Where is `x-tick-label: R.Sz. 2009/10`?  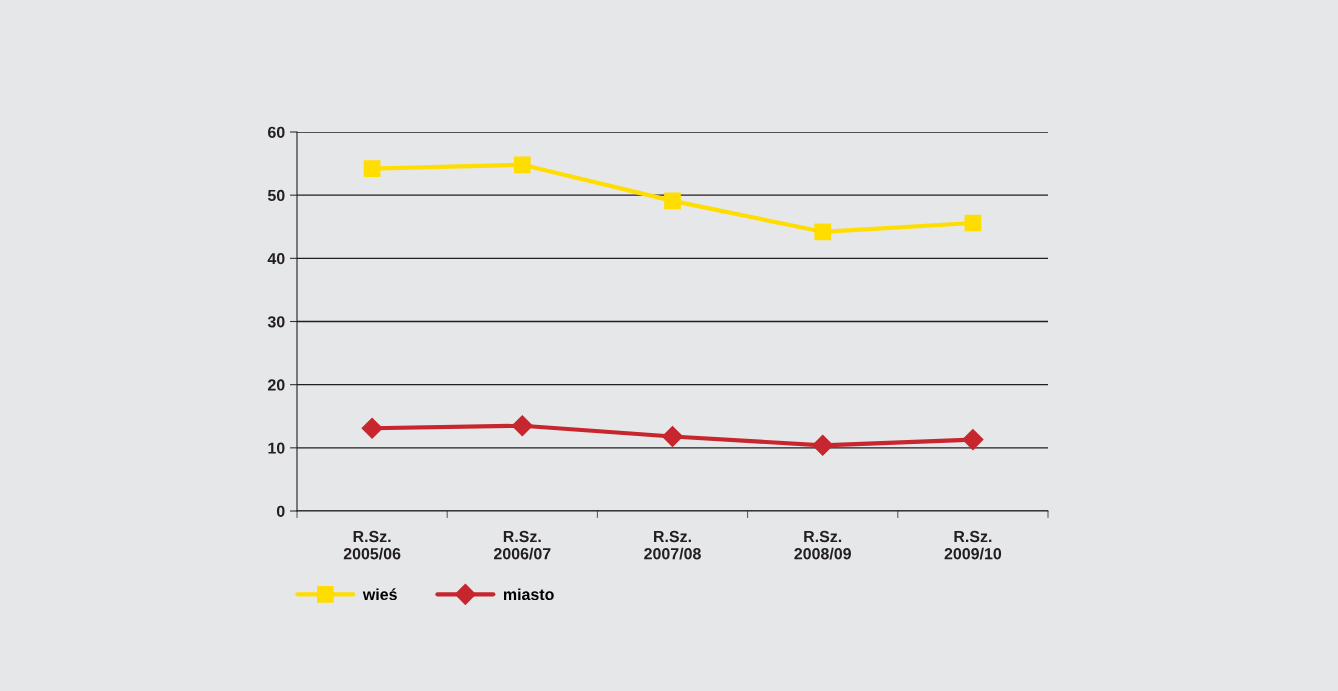
x-tick-label: R.Sz. 2009/10 is located at coordinates (973, 545).